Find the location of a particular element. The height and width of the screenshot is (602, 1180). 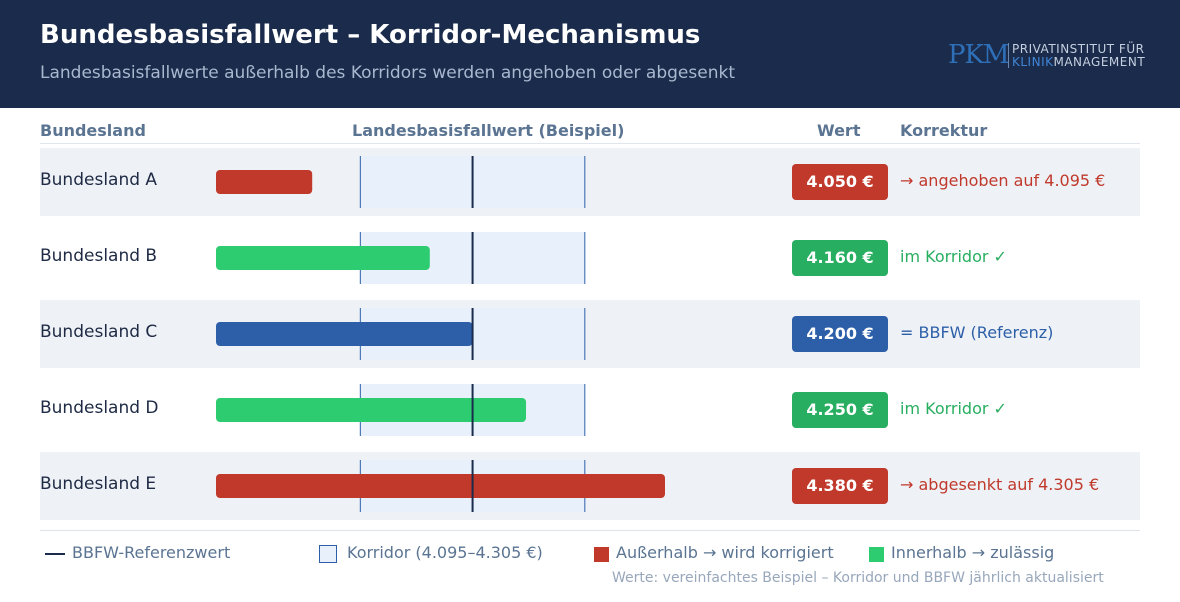

value-badge: 4.050 € is located at coordinates (840, 182).